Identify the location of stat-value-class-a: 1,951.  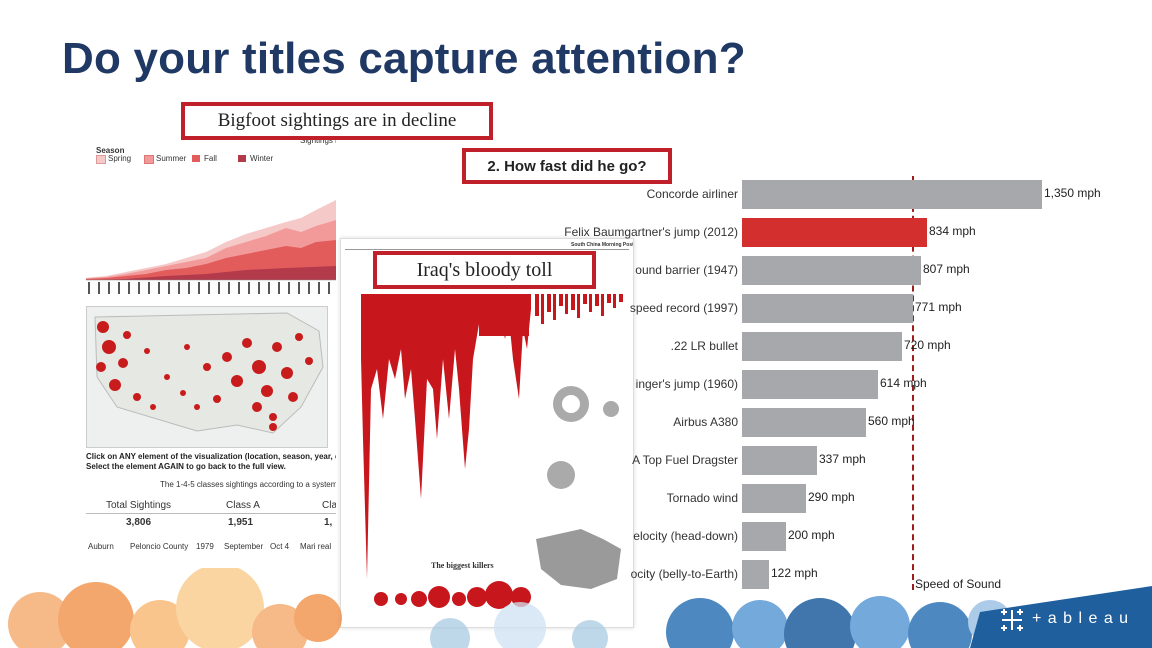
(241, 522).